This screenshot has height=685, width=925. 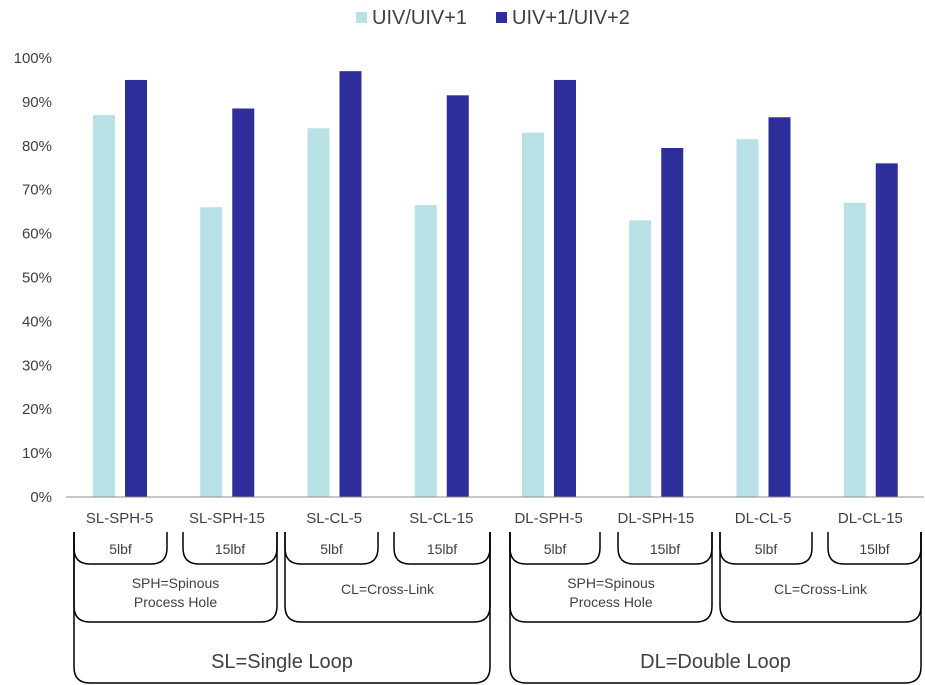 What do you see at coordinates (441, 518) in the screenshot?
I see `x-tick-label: SL-CL-15` at bounding box center [441, 518].